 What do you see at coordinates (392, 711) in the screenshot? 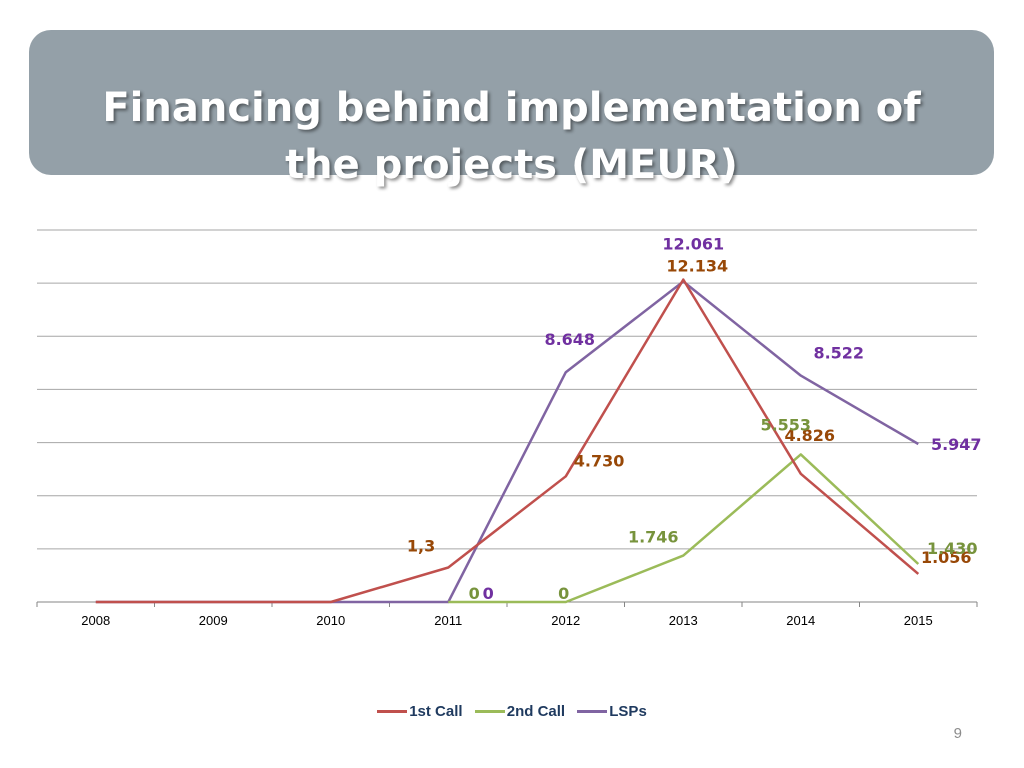
I see `legend-swatch-1st-call` at bounding box center [392, 711].